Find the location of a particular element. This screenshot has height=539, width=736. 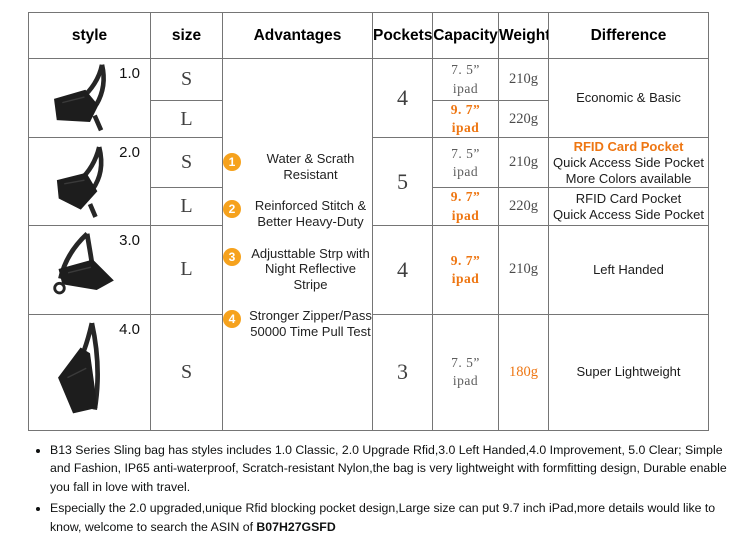

advantage-number-badge: 1 is located at coordinates (232, 162).